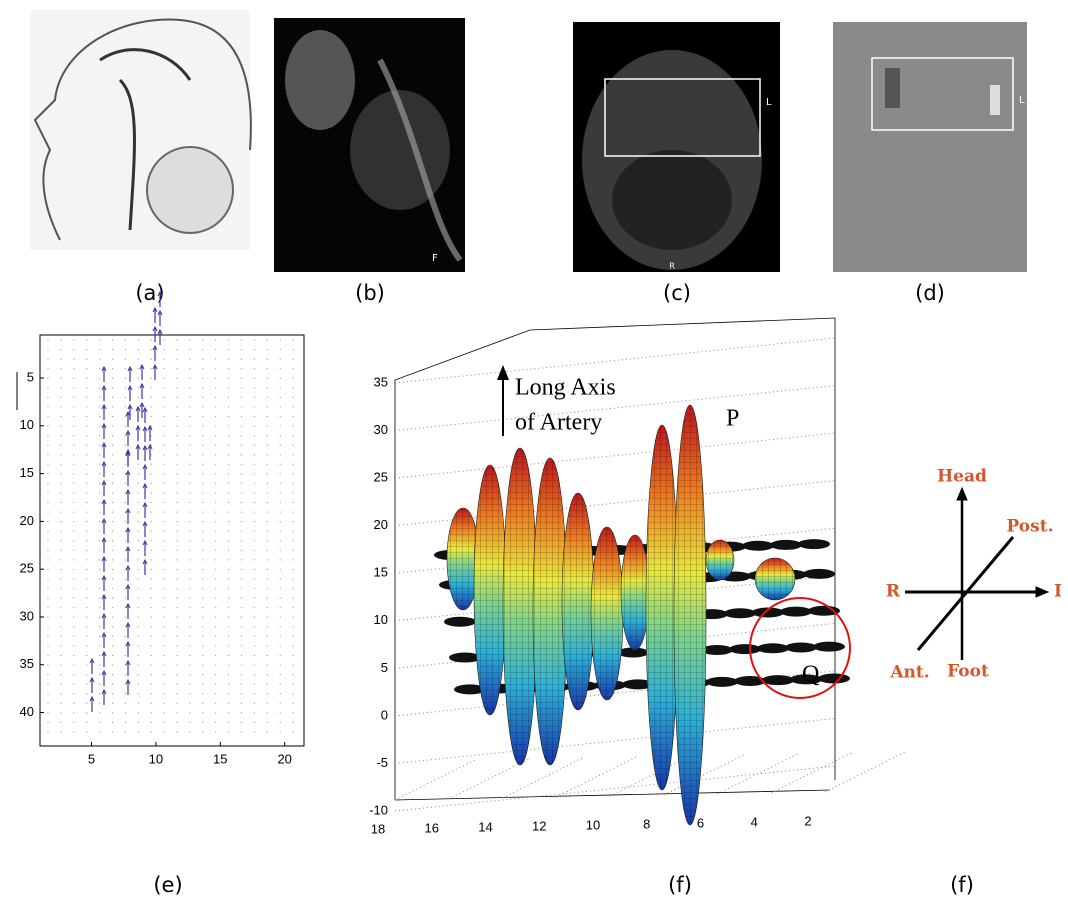 This screenshot has width=1068, height=907. Describe the element at coordinates (30, 376) in the screenshot. I see `y-tick-label: 5` at that location.